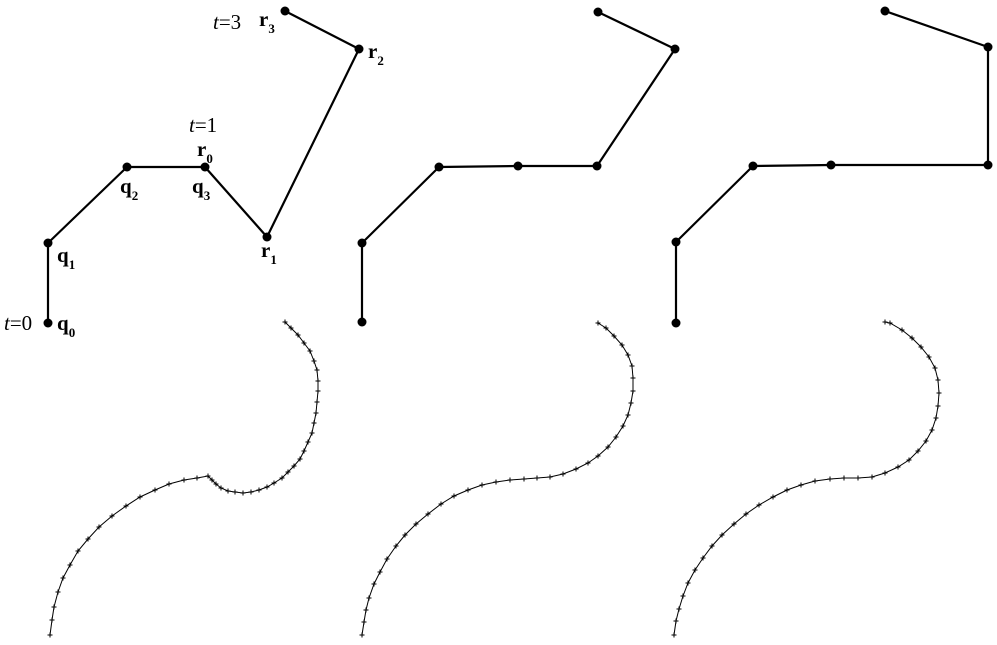  Describe the element at coordinates (66, 257) in the screenshot. I see `label-q1: q1` at that location.